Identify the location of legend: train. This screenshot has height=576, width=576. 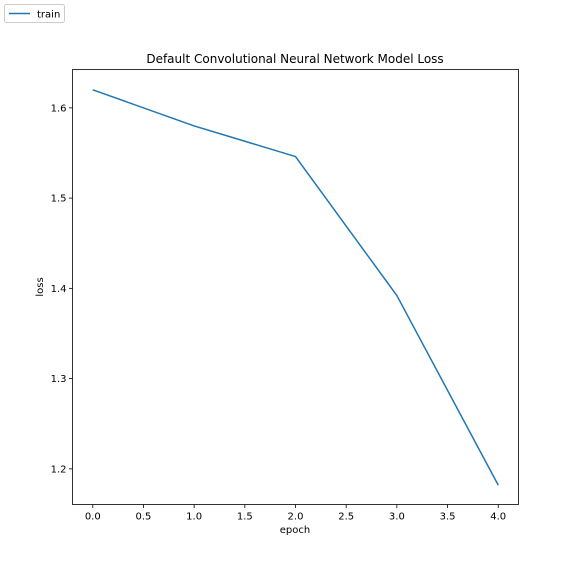
(34, 13).